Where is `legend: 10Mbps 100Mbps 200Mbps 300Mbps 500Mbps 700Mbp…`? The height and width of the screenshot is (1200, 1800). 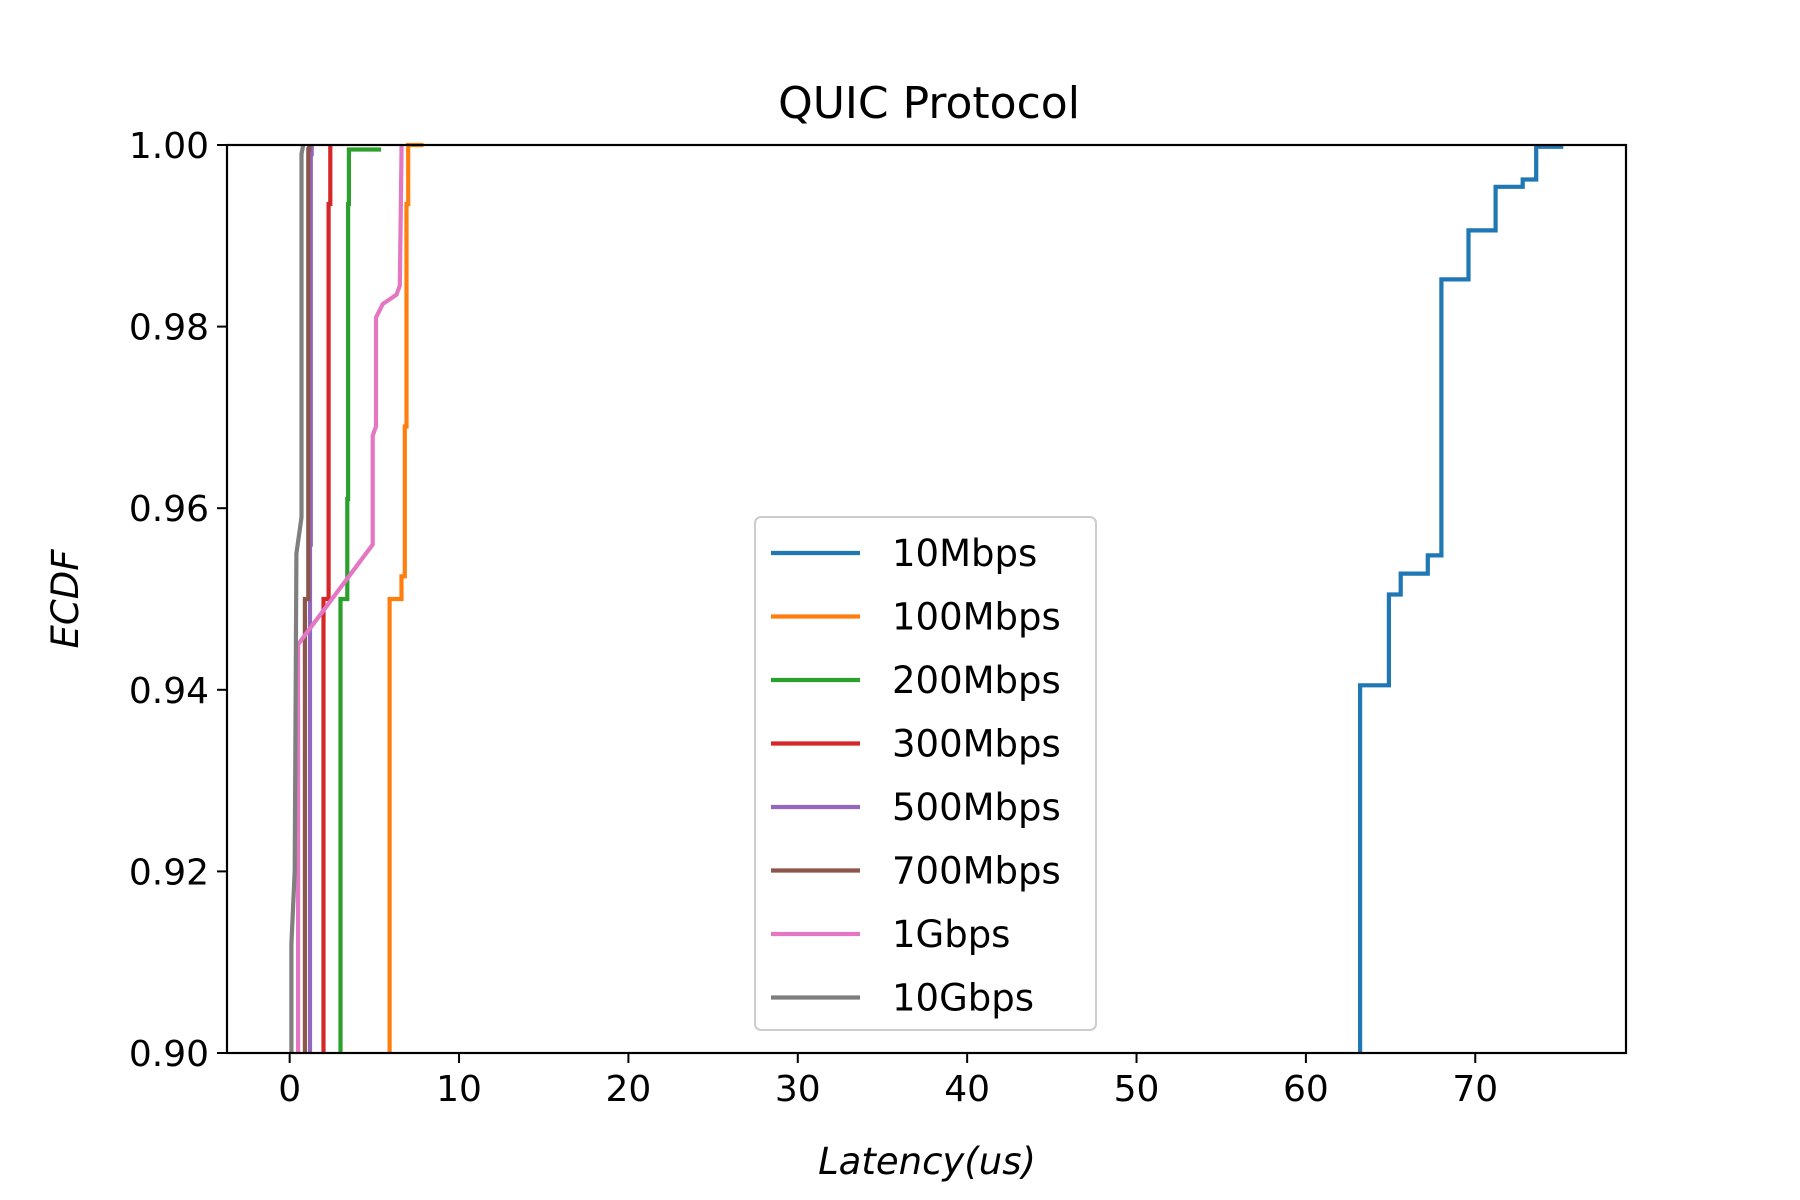
legend: 10Mbps 100Mbps 200Mbps 300Mbps 500Mbps 700Mbp… is located at coordinates (925, 773).